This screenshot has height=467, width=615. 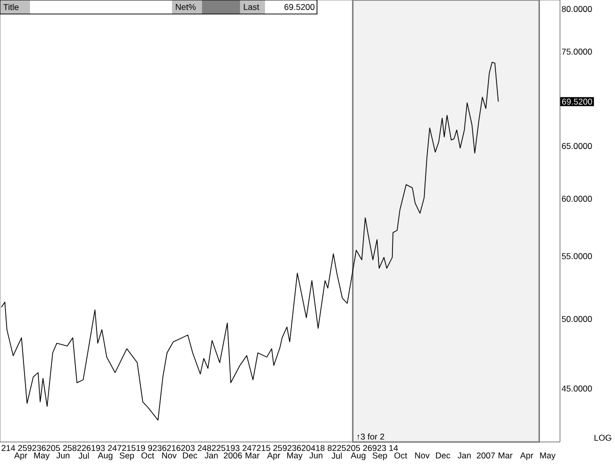 What do you see at coordinates (577, 145) in the screenshot?
I see `y-tick-label: 65.0000` at bounding box center [577, 145].